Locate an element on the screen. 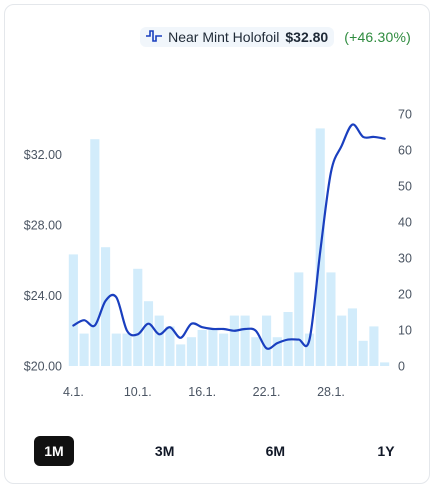 The height and width of the screenshot is (490, 436). left-axis-tick-label: $32.00 is located at coordinates (43, 155).